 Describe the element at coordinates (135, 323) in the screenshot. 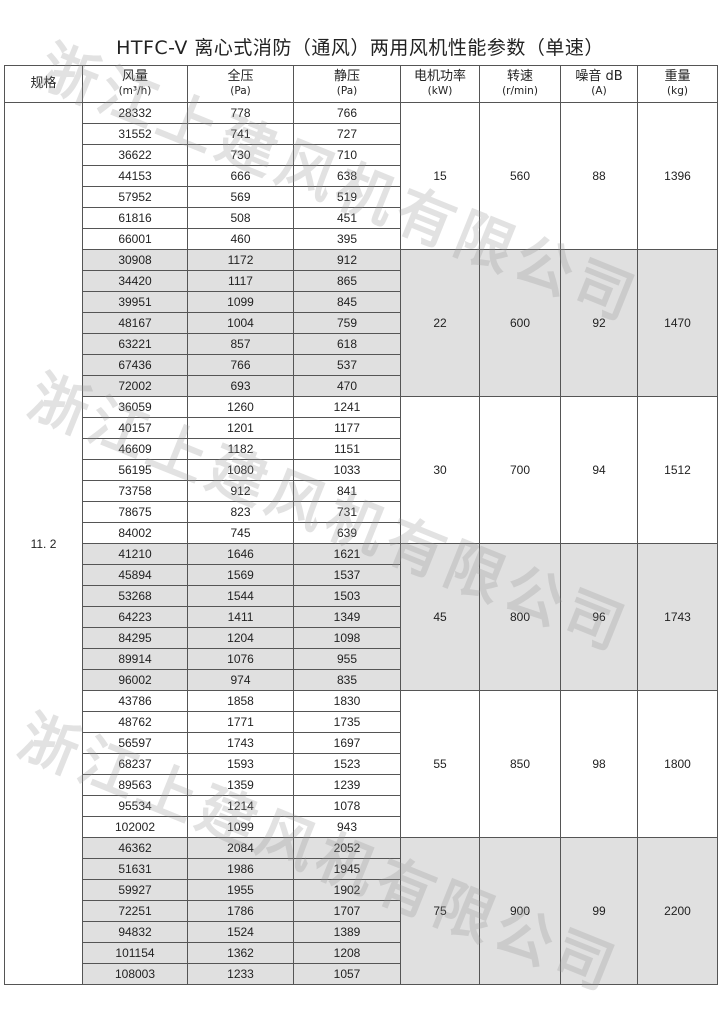

I see `airflow-cell: 48167` at that location.